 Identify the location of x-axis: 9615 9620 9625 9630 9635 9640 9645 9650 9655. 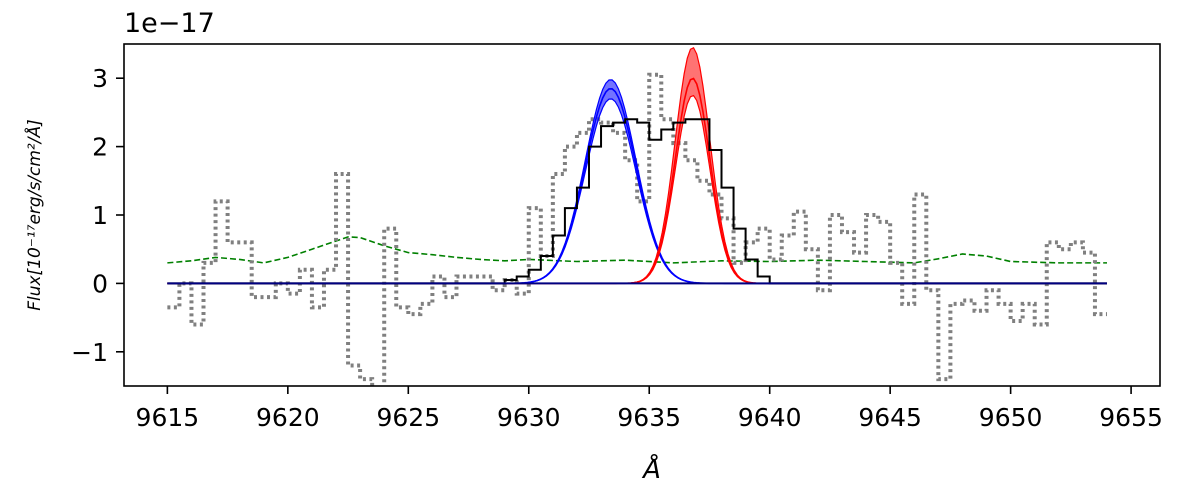
(649, 409).